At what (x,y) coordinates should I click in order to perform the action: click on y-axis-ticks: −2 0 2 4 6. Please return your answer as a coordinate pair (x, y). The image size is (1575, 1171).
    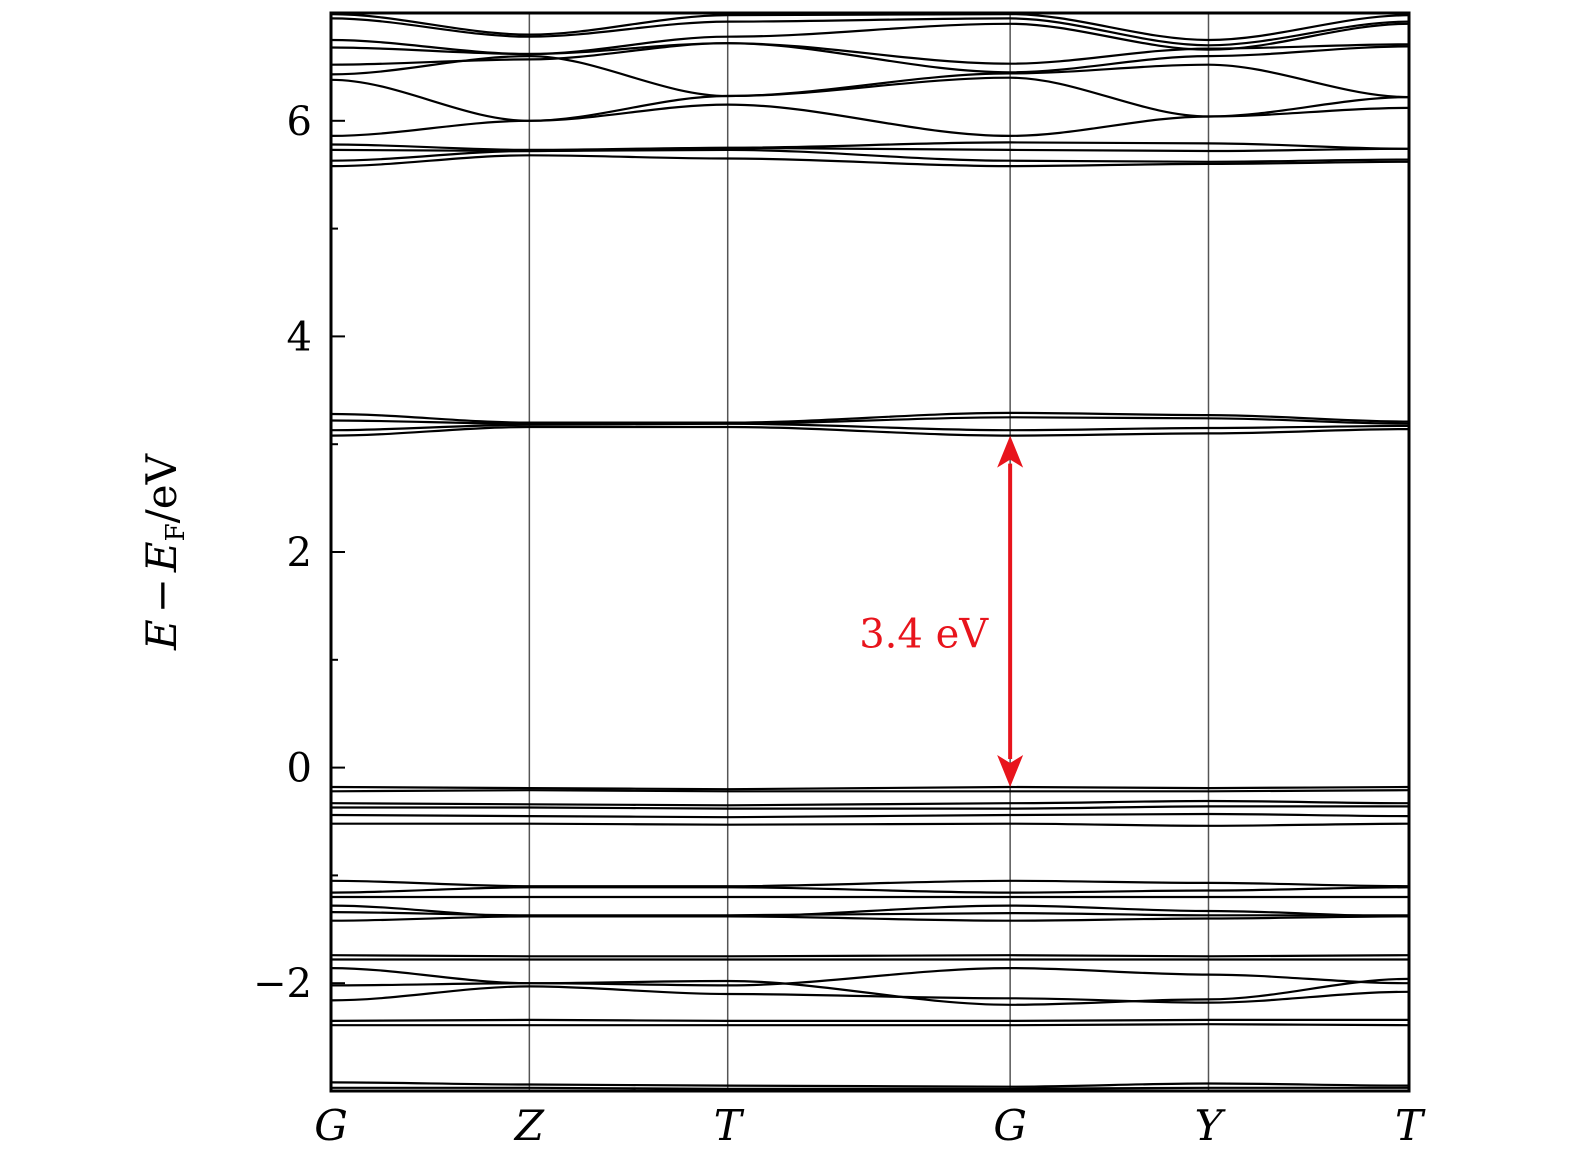
    Looking at the image, I should click on (299, 552).